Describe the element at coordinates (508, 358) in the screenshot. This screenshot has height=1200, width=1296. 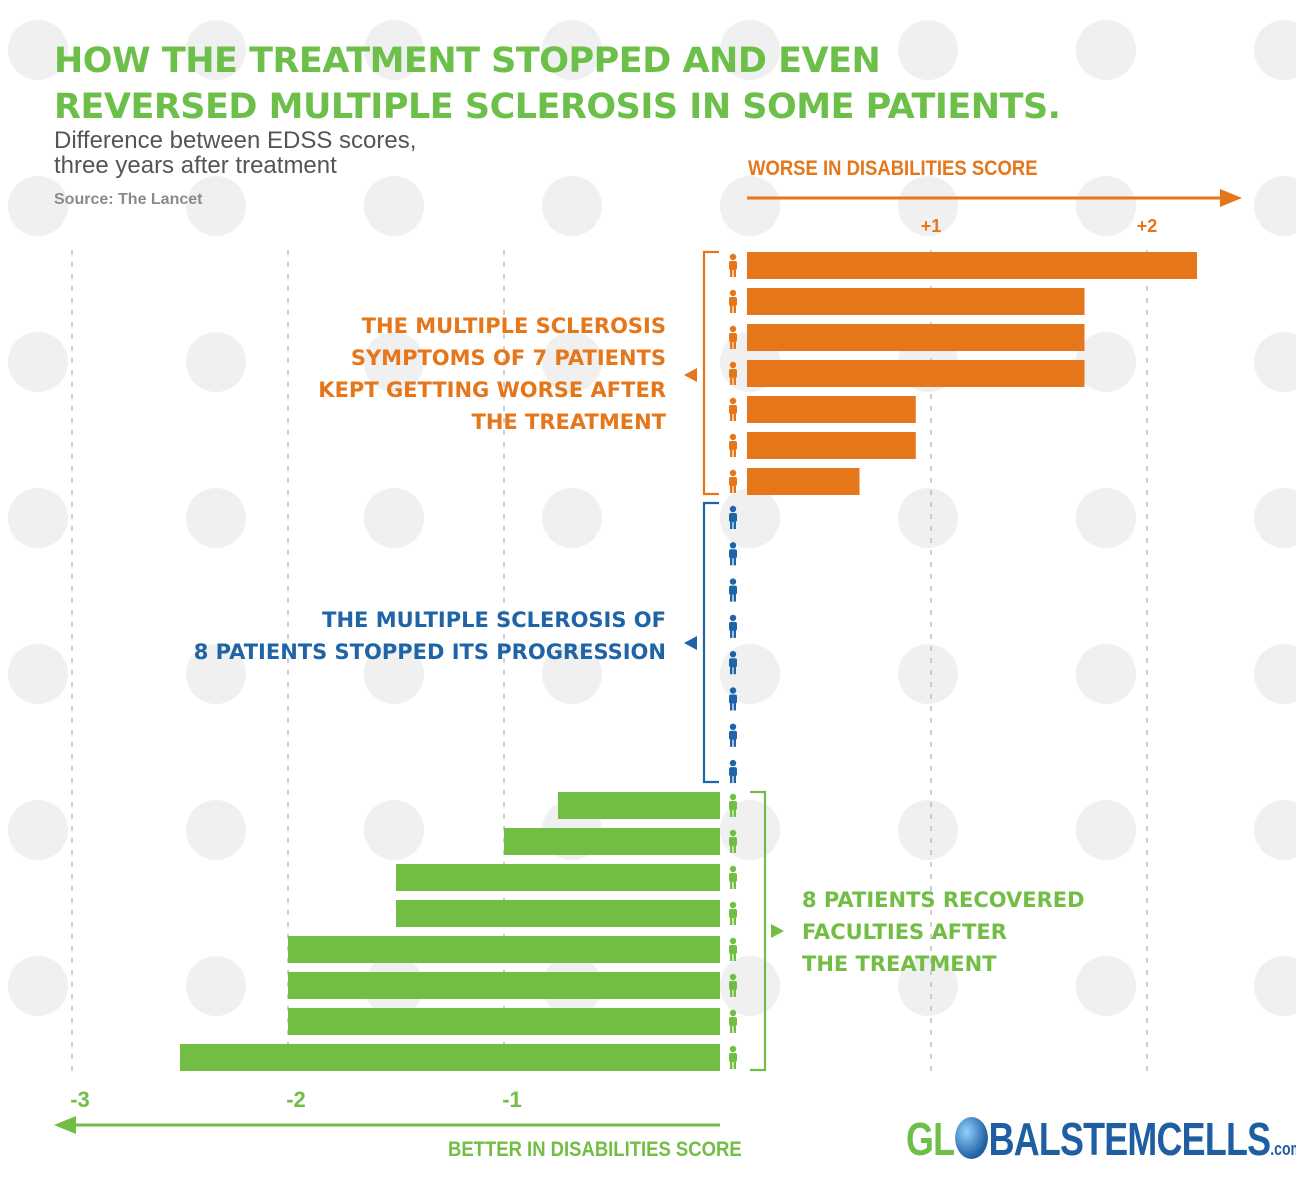
I see `orange-label-line: SYMPTOMS OF 7 PATIENTS` at that location.